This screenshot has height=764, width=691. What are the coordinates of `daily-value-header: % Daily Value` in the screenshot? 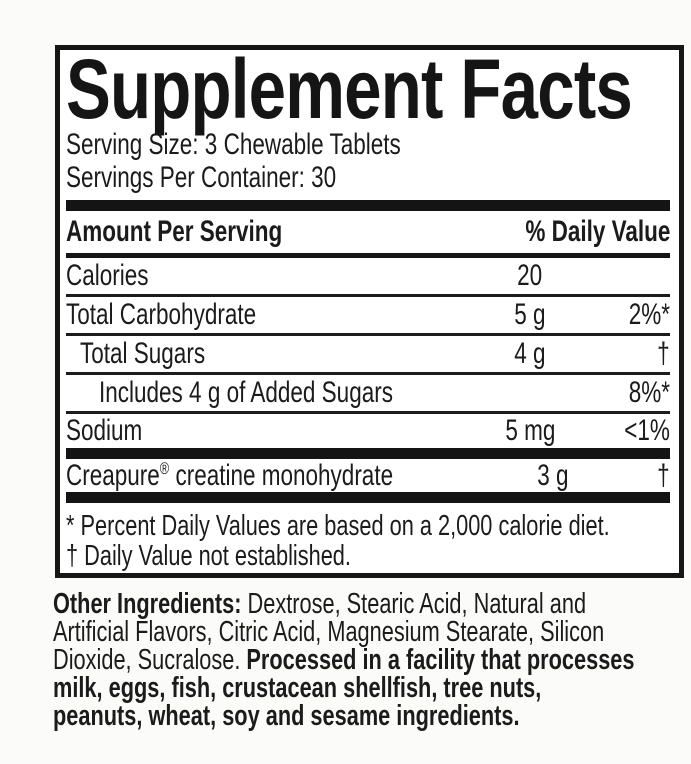 It's located at (597, 231).